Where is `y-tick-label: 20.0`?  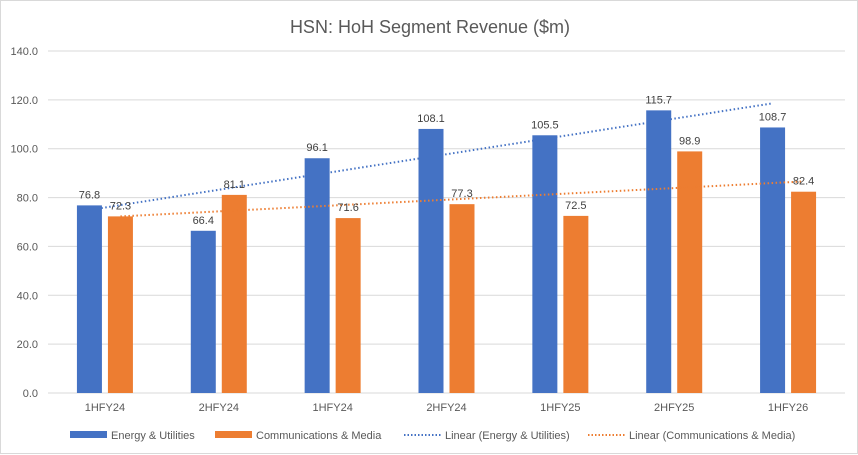 y-tick-label: 20.0 is located at coordinates (27, 345).